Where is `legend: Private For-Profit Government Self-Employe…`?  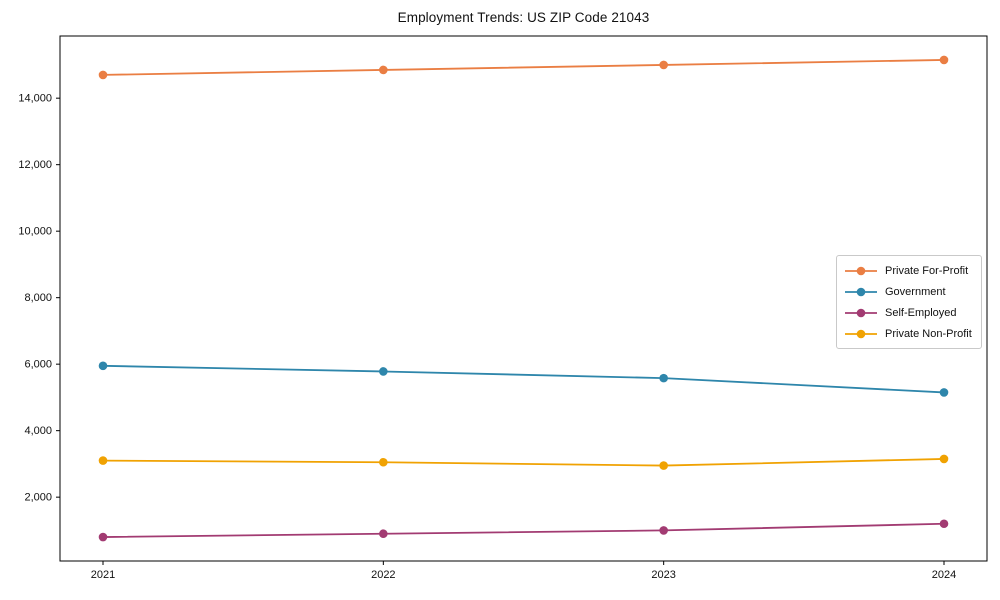 legend: Private For-Profit Government Self-Employe… is located at coordinates (909, 302).